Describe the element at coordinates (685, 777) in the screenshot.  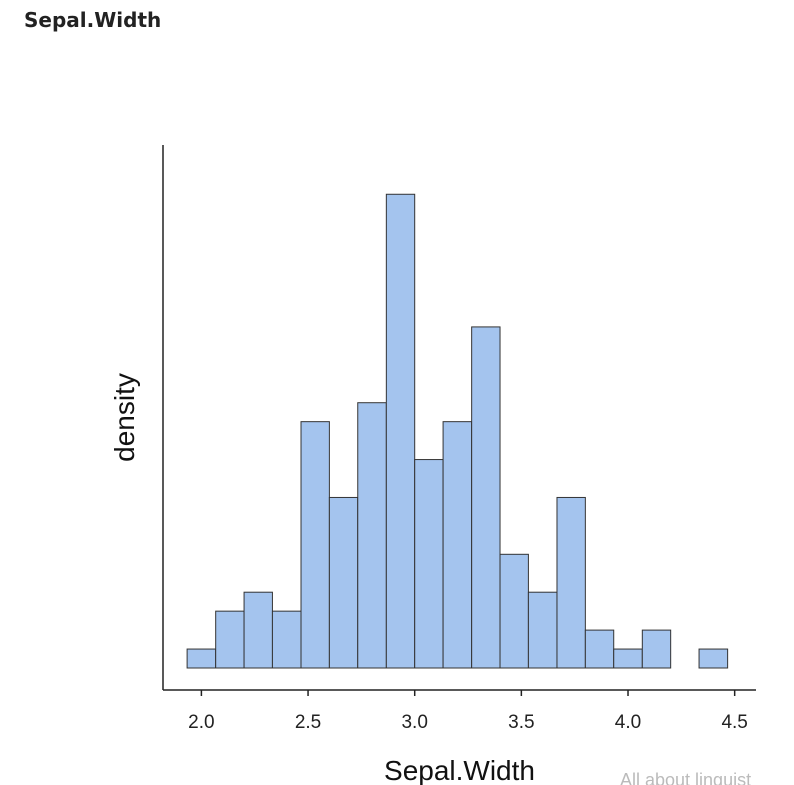
I see `watermark-text: All about linguist` at that location.